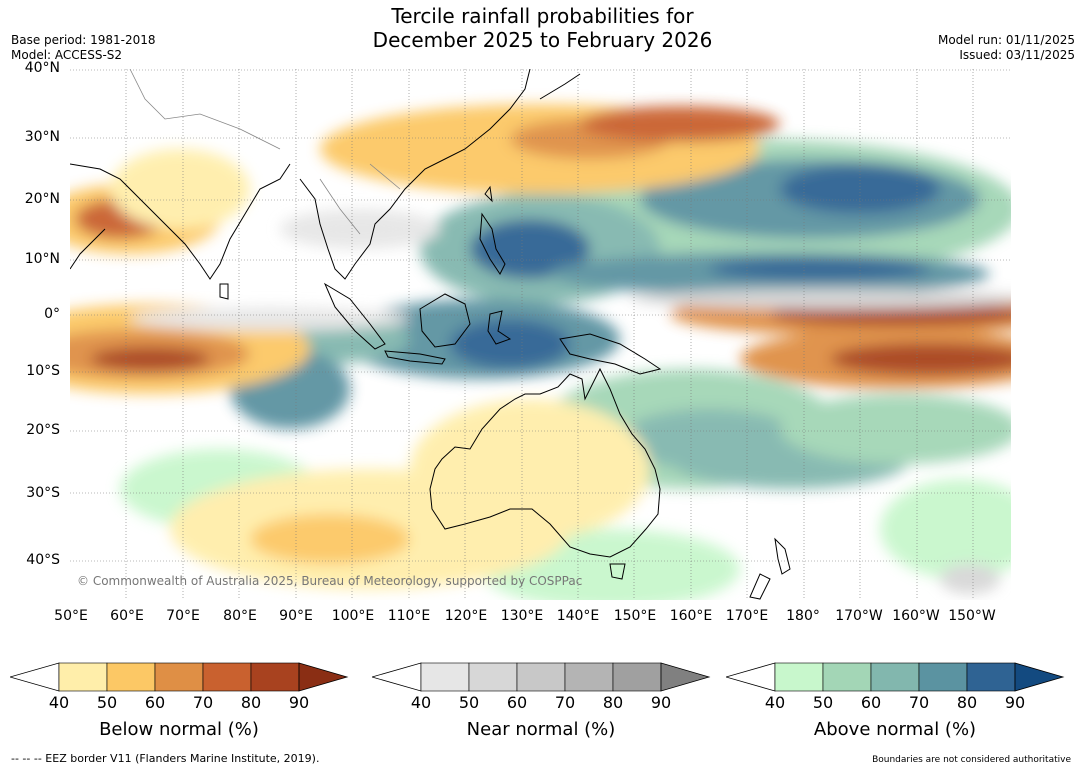  Describe the element at coordinates (565, 702) in the screenshot. I see `colorbar-near-tick-70: 70` at that location.